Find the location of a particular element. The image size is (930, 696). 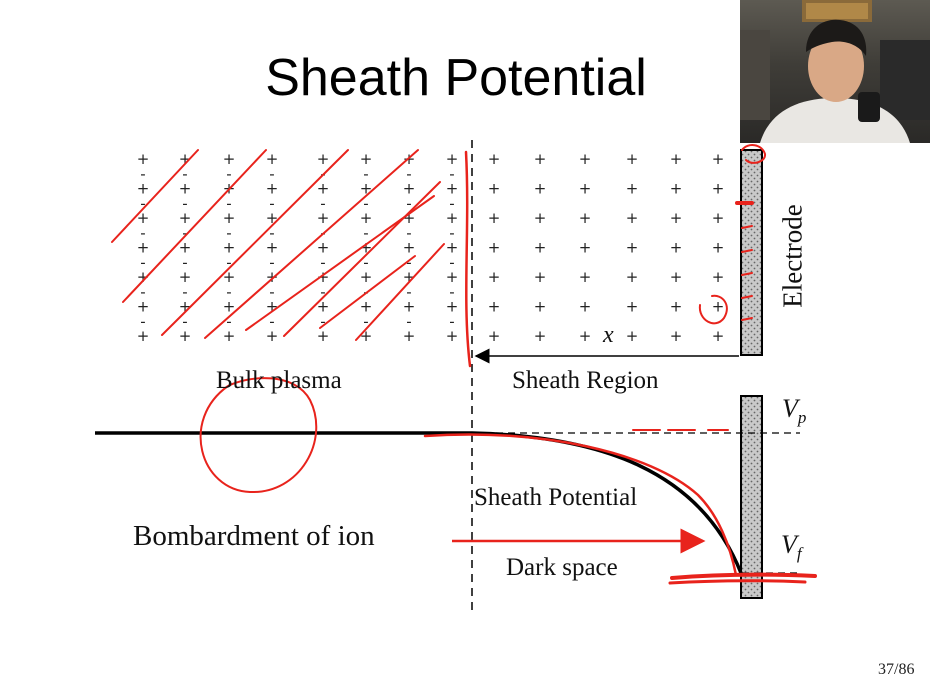

page-title: Sheath Potential is located at coordinates (456, 78).